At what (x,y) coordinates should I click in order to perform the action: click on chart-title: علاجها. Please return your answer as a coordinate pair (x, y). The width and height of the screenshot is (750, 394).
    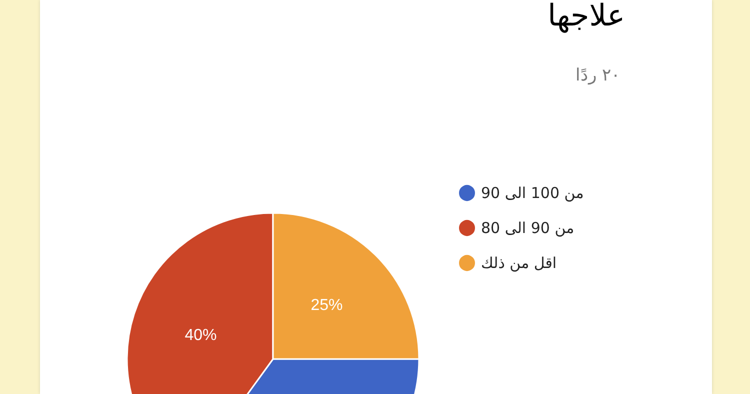
    Looking at the image, I should click on (587, 17).